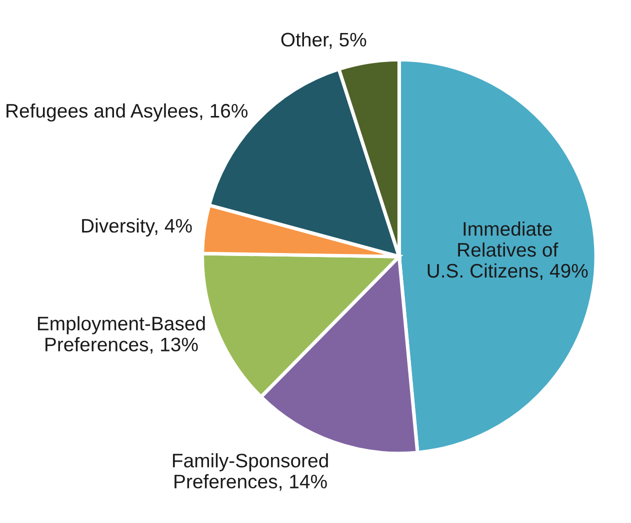 The height and width of the screenshot is (523, 631). I want to click on slice-label: Diversity, 4%, so click(137, 227).